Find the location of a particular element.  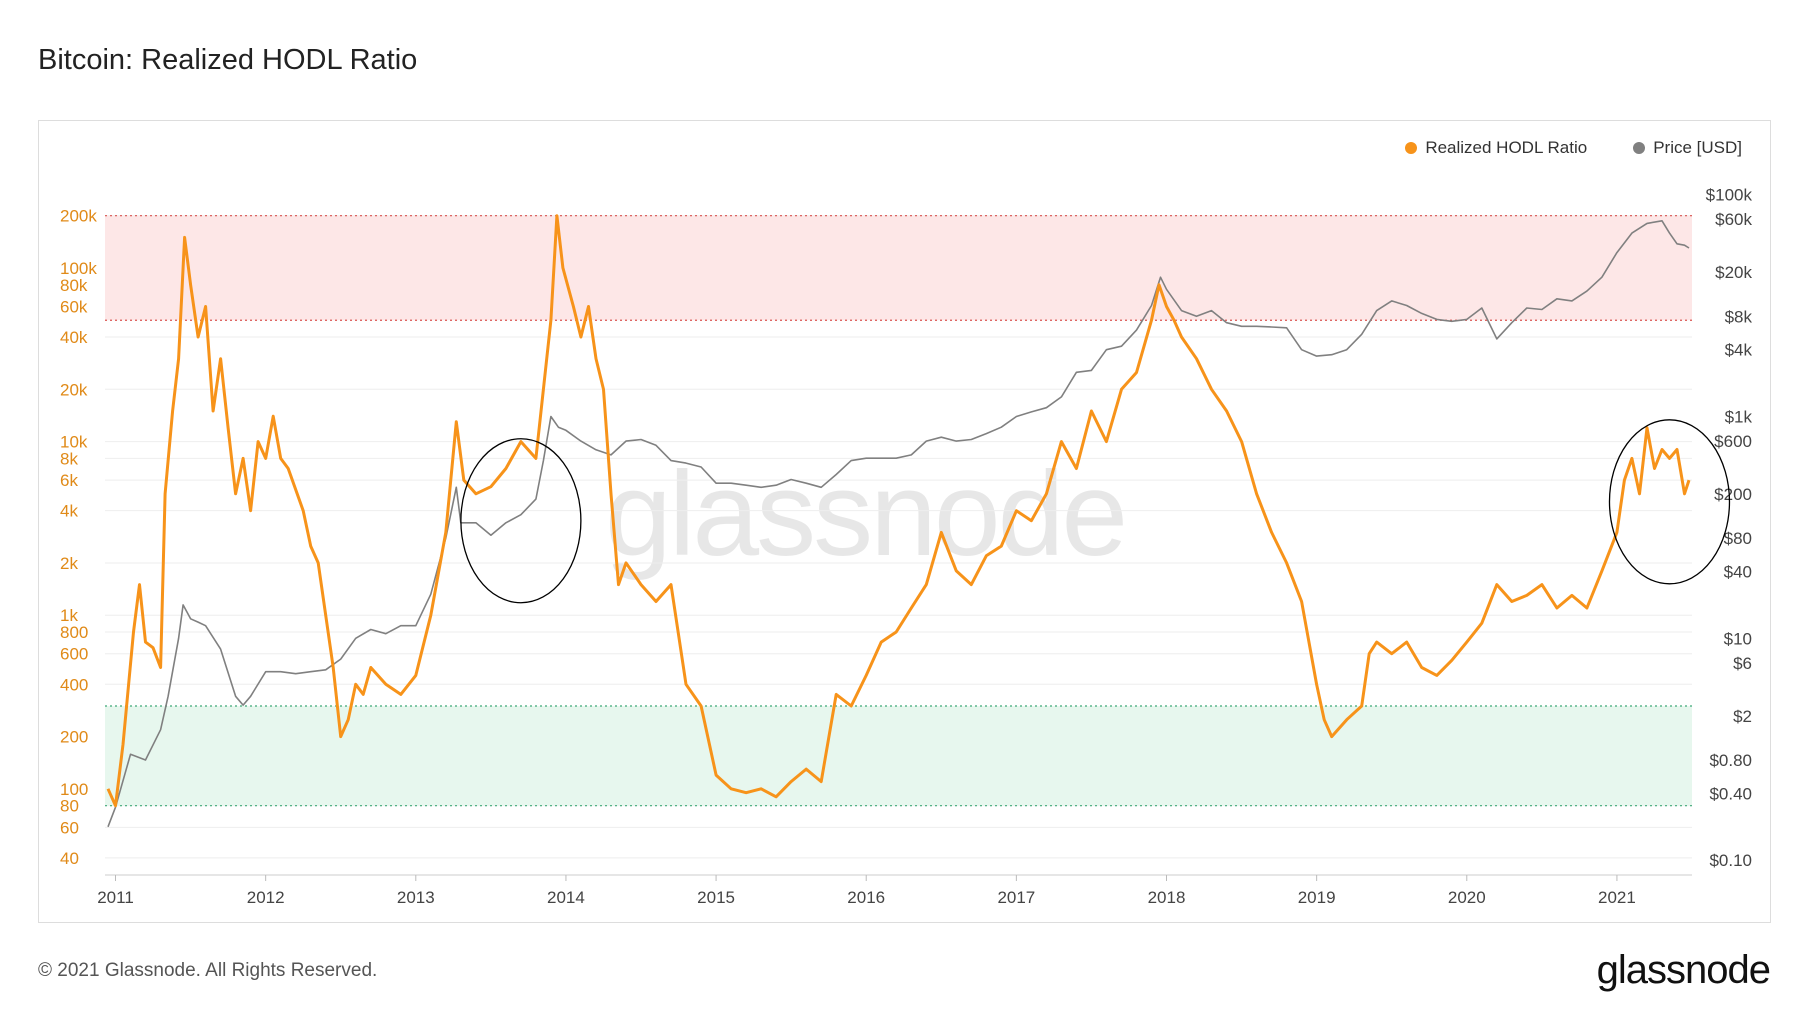

right-tick-label: $60k is located at coordinates (1733, 219).